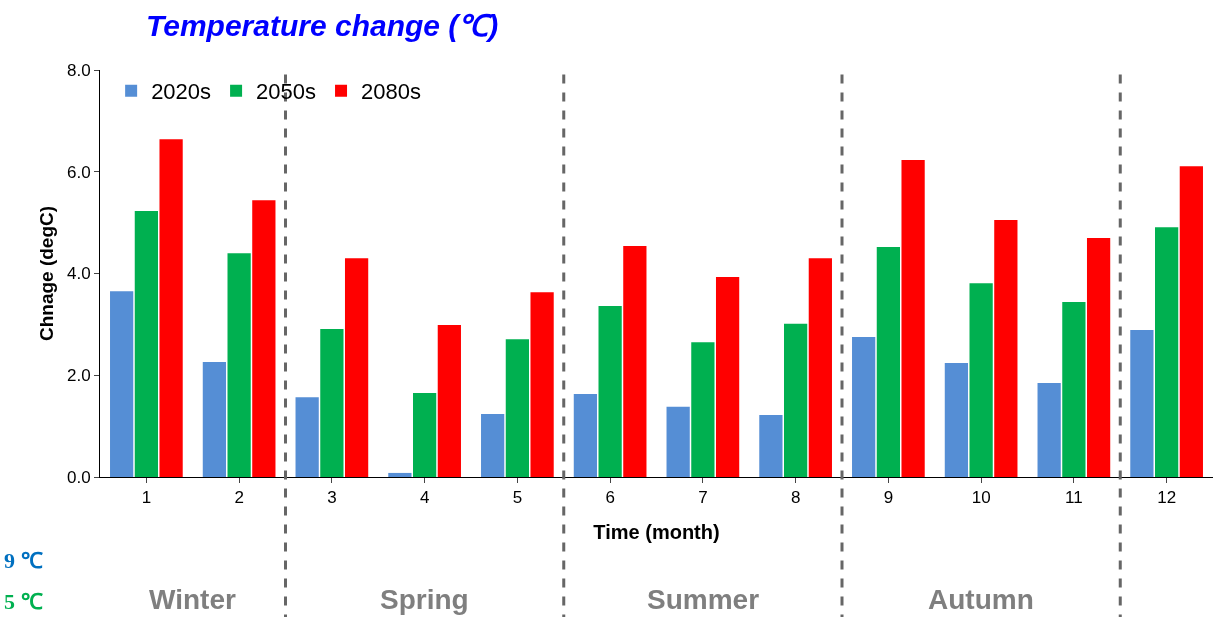 This screenshot has height=617, width=1217. I want to click on x-tick-label: 11, so click(1074, 498).